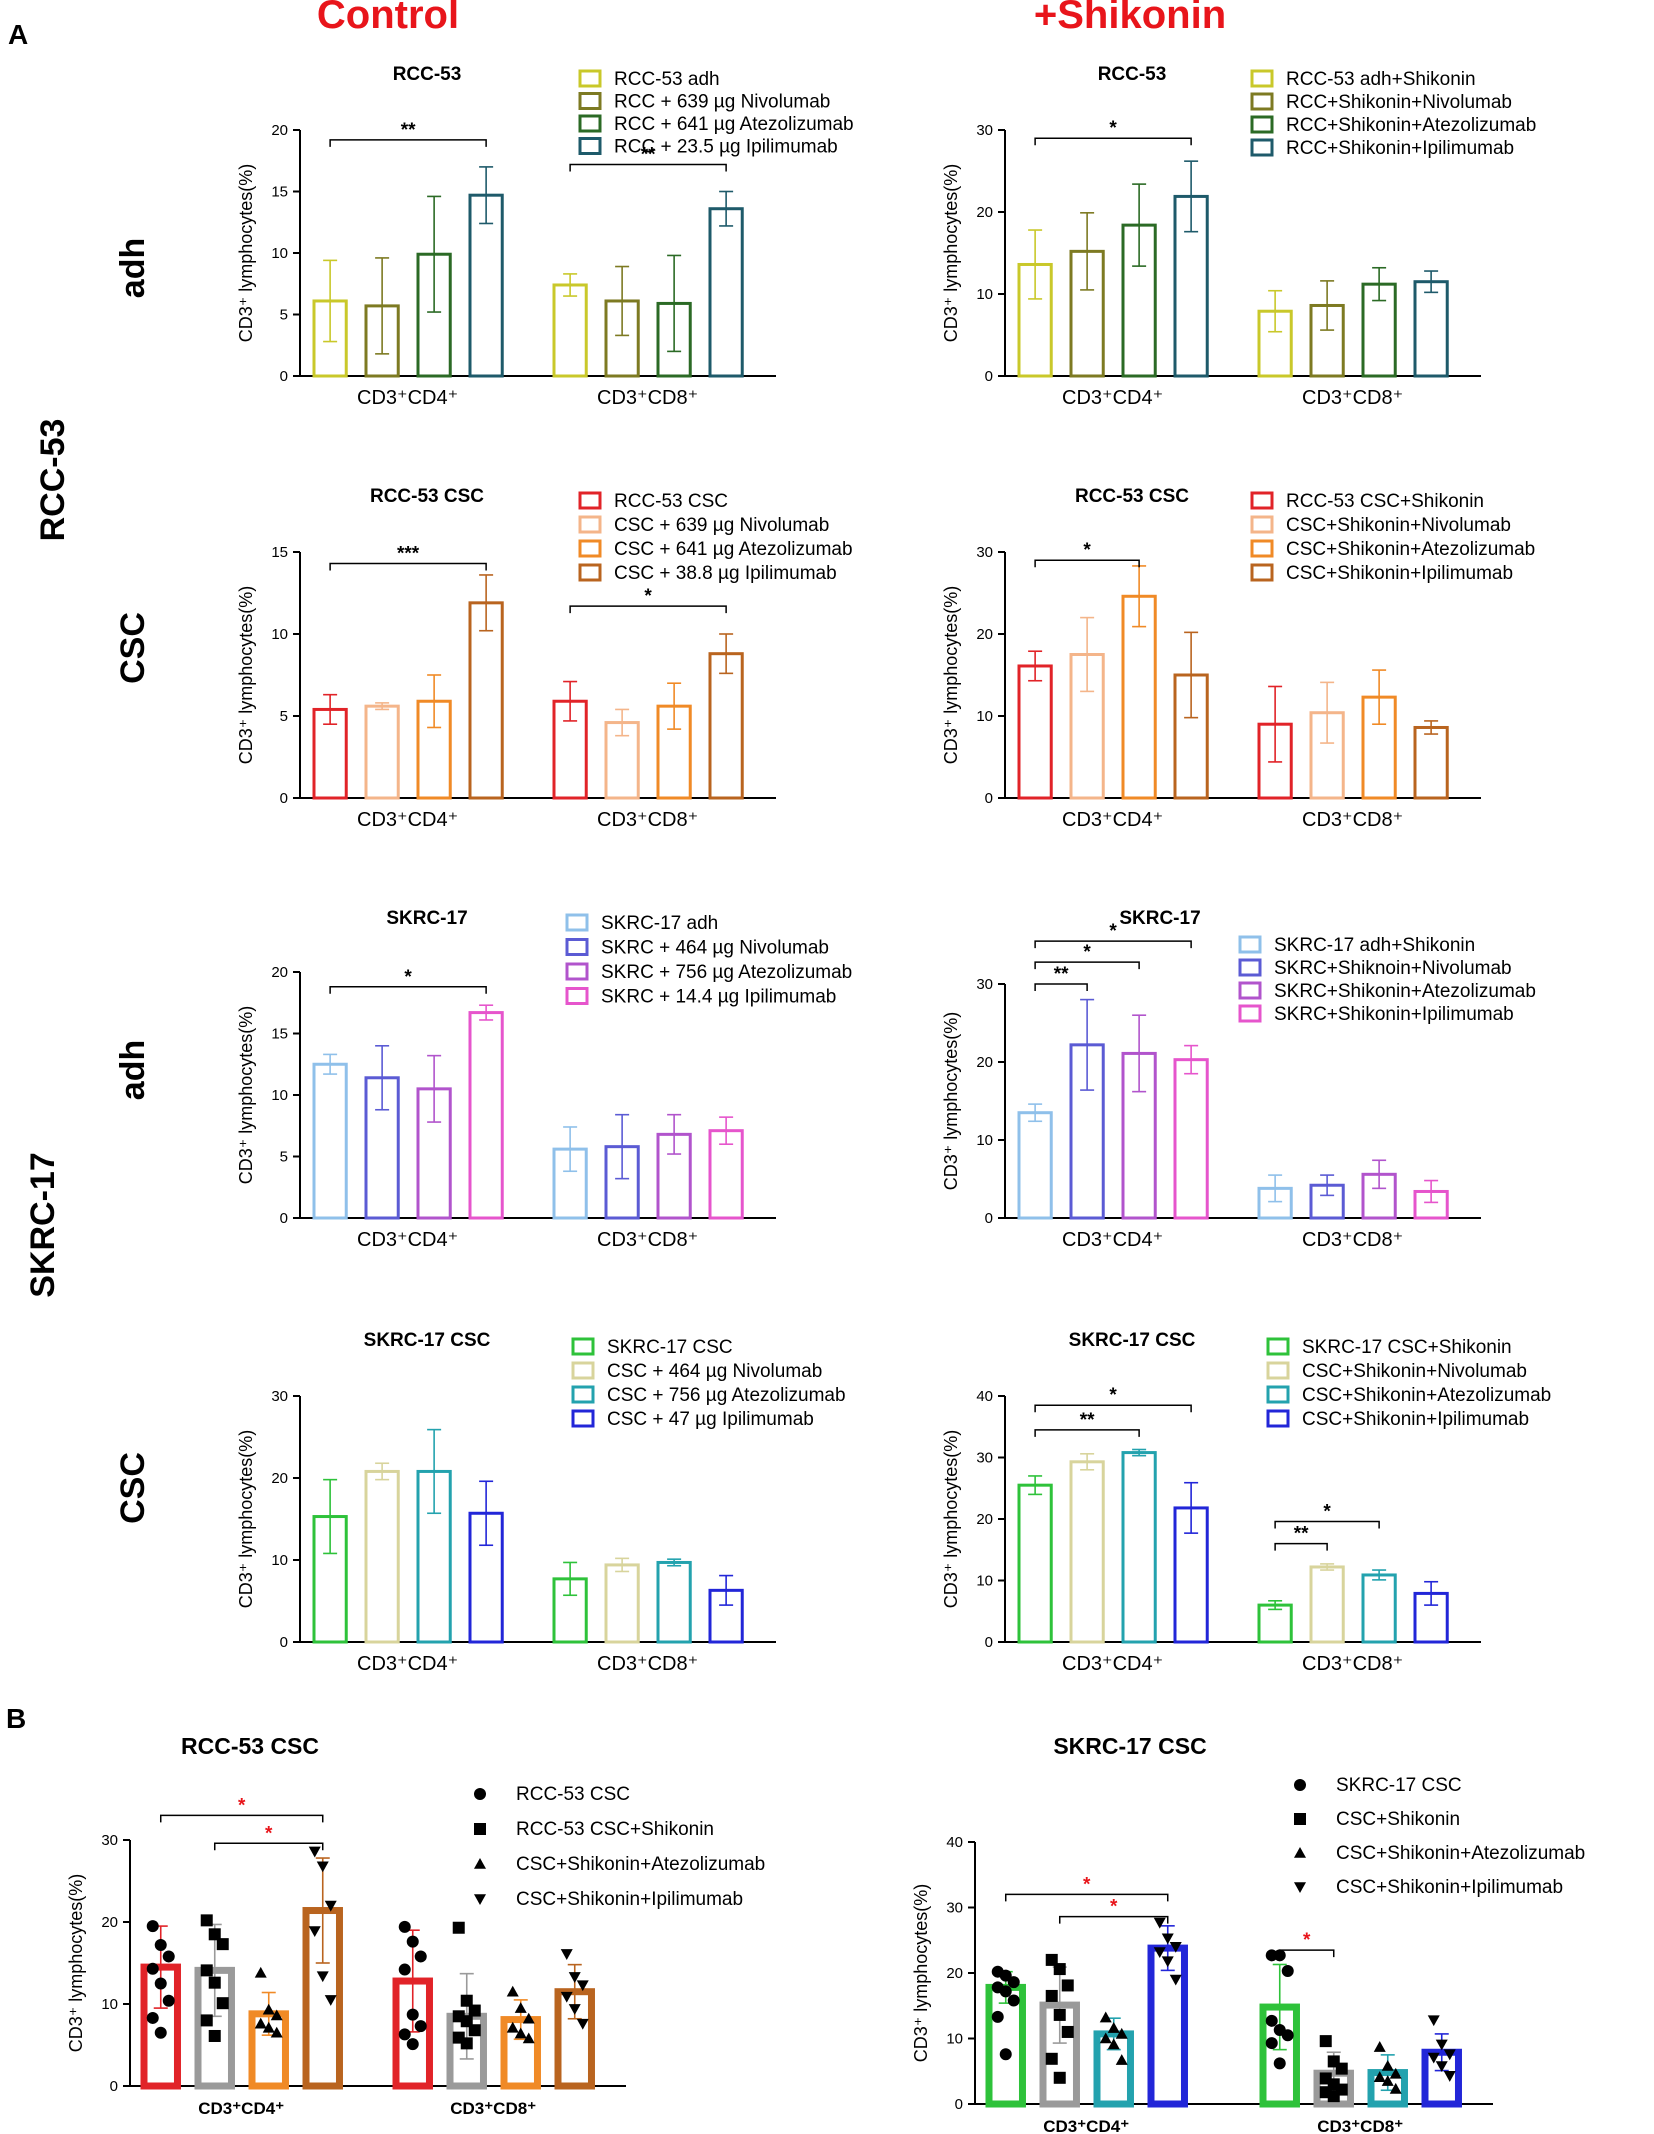  I want to click on row-label-adh-rcc: adh, so click(133, 268).